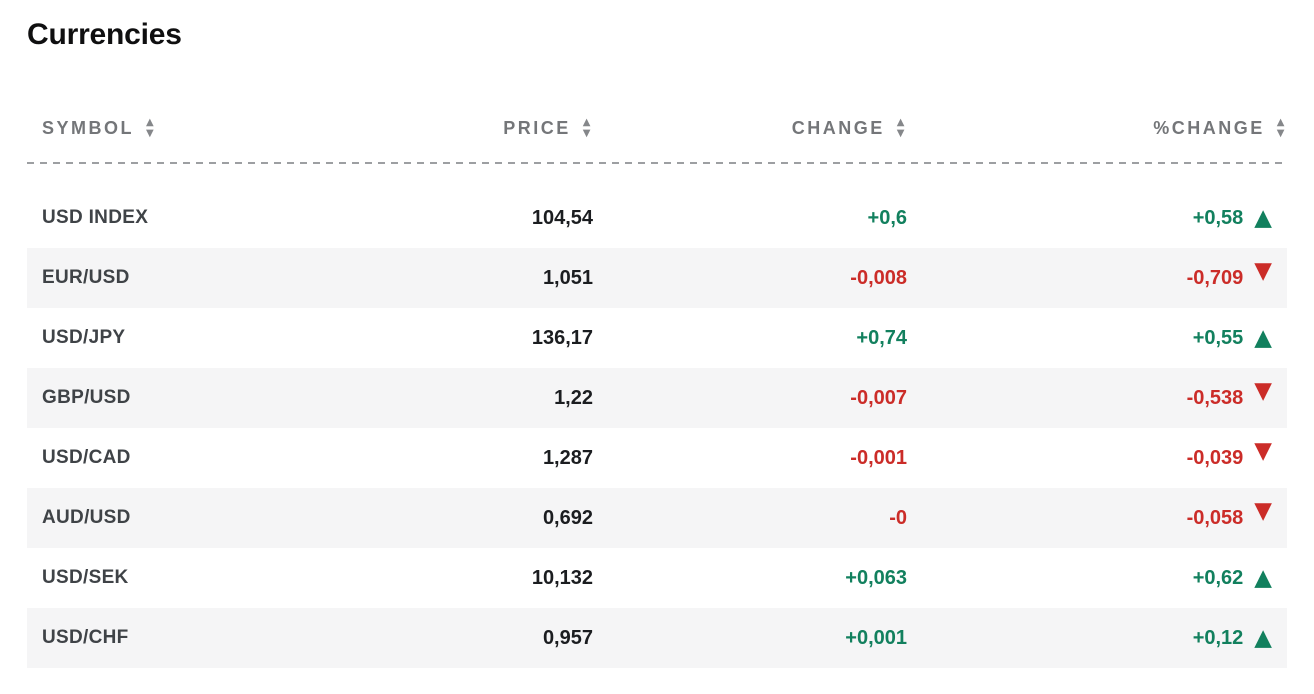 This screenshot has width=1314, height=694. What do you see at coordinates (881, 337) in the screenshot?
I see `change-cell: +0,74` at bounding box center [881, 337].